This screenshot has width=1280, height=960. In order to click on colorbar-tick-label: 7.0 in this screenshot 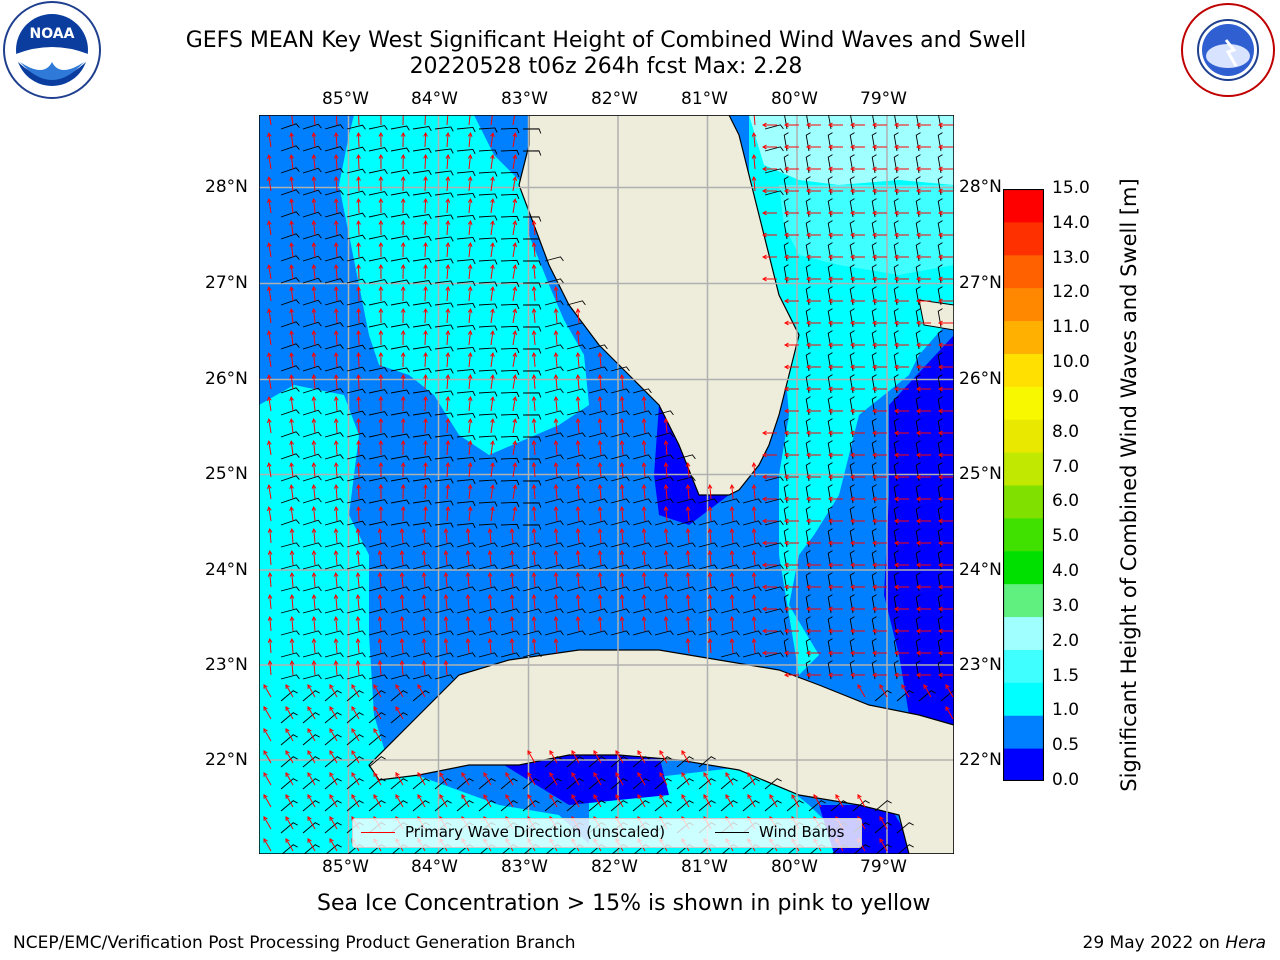, I will do `click(1066, 466)`.